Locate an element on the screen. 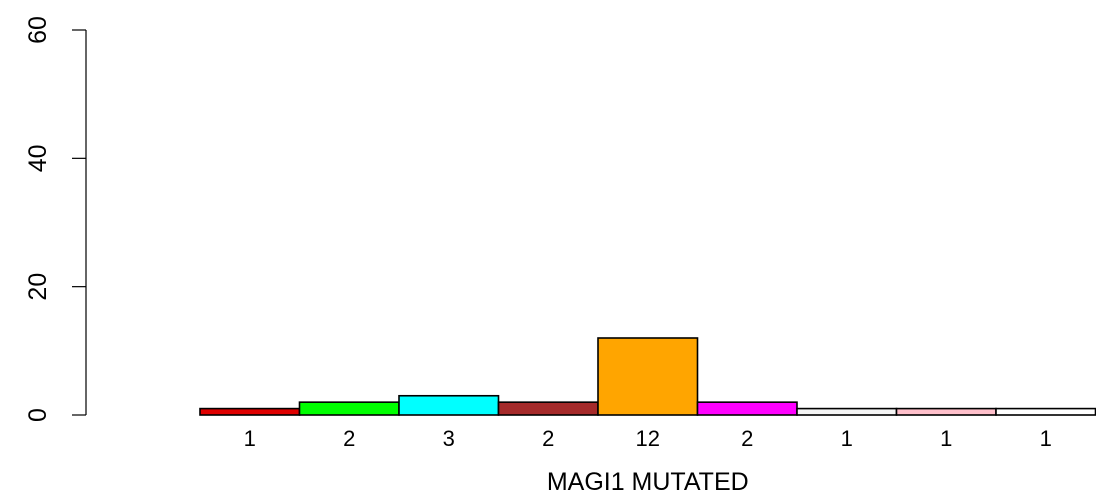 The width and height of the screenshot is (1096, 500). bar-labels: 1 2 3 2 12 2 1 1 1 is located at coordinates (648, 438).